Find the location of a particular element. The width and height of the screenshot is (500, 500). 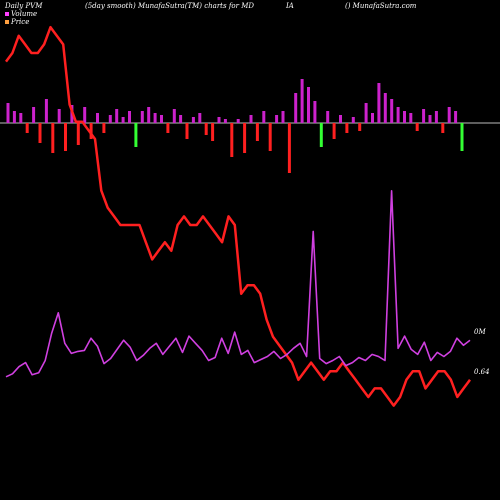

chart-header-right: () MunafaSutra.com is located at coordinates (381, 6).